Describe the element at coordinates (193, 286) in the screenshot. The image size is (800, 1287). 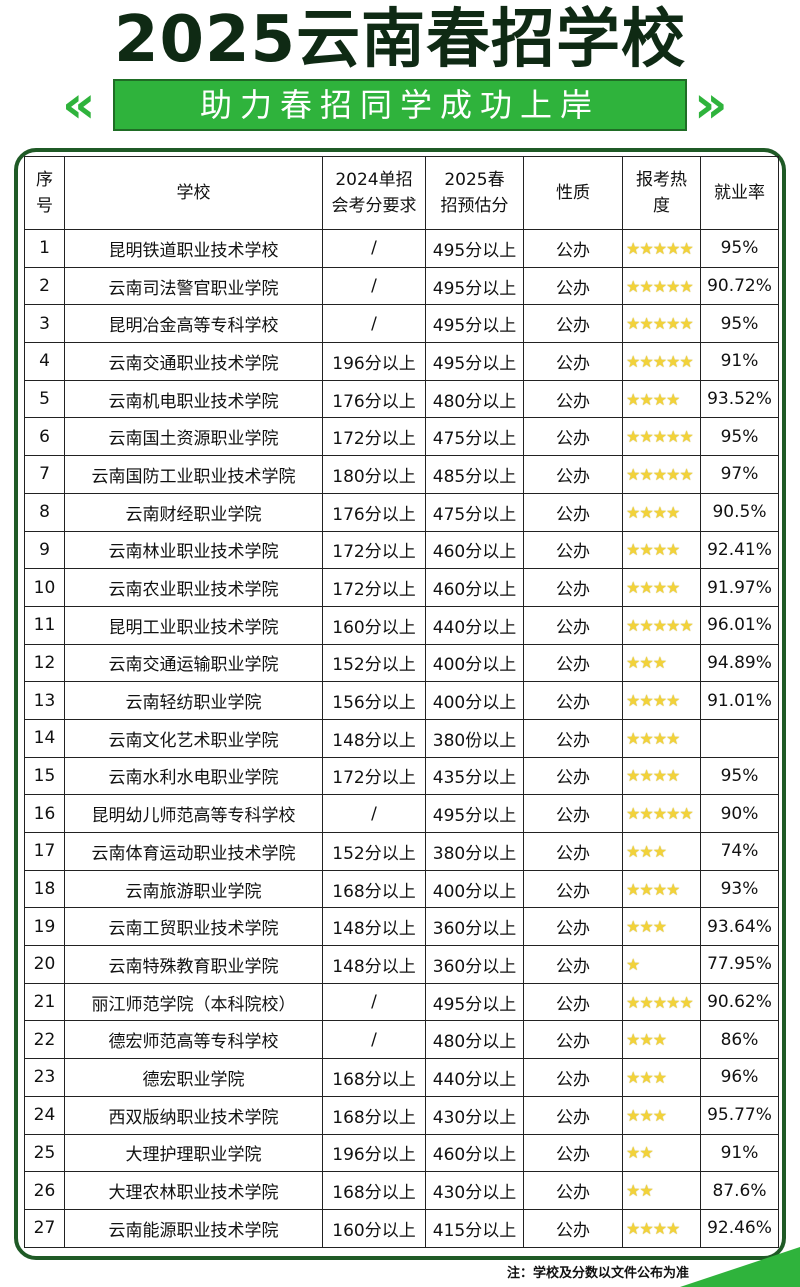
I see `cell-school: 云南司法警官职业学院` at that location.